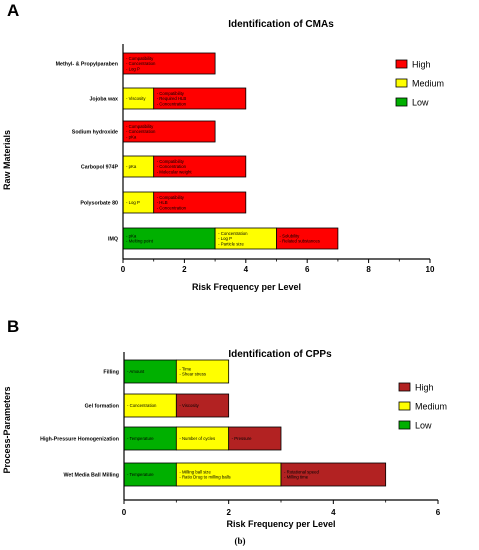 The height and width of the screenshot is (550, 479). I want to click on segment-label: - Particle size, so click(231, 243).